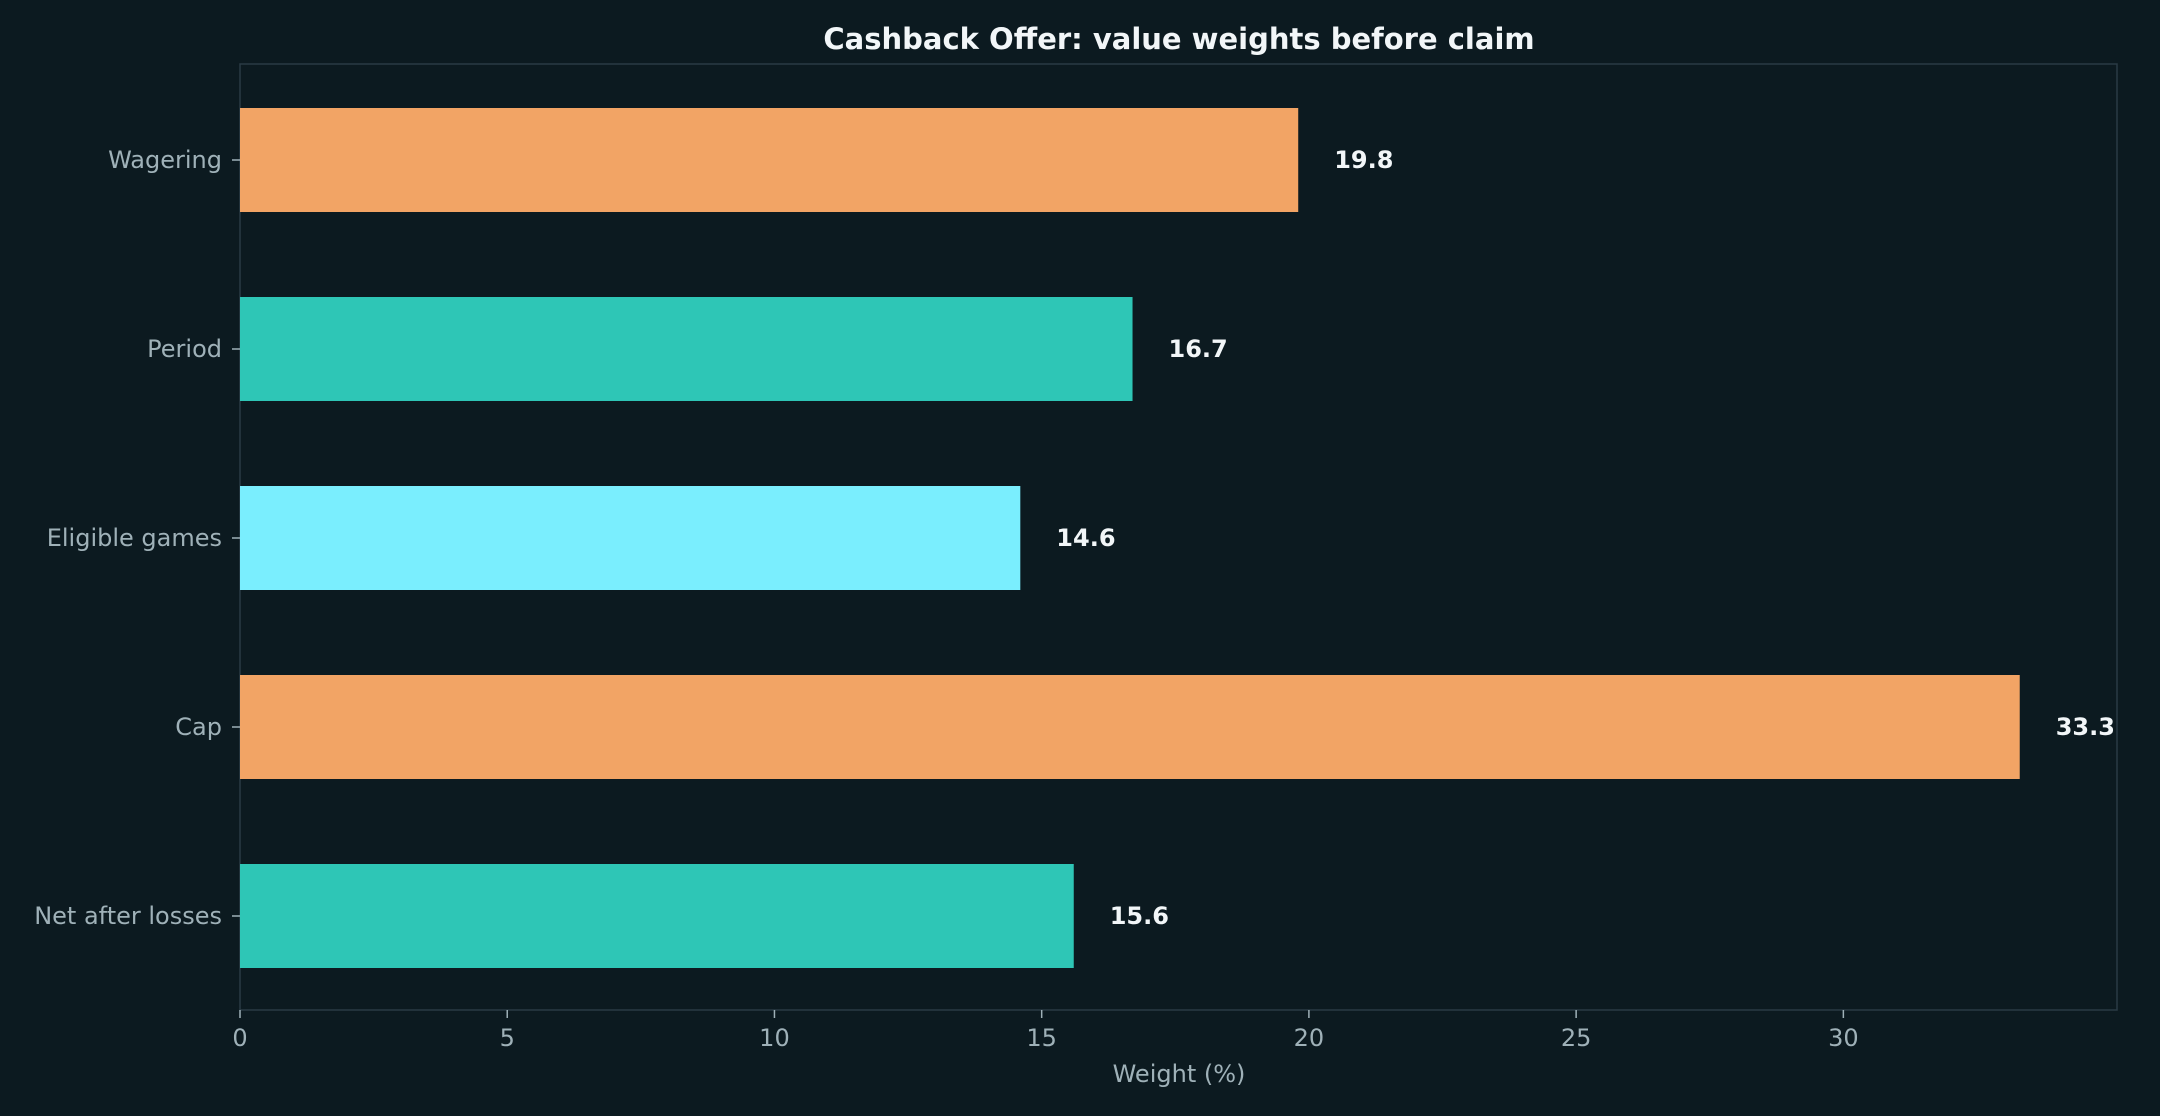  What do you see at coordinates (630, 538) in the screenshot?
I see `bar-eligible-games` at bounding box center [630, 538].